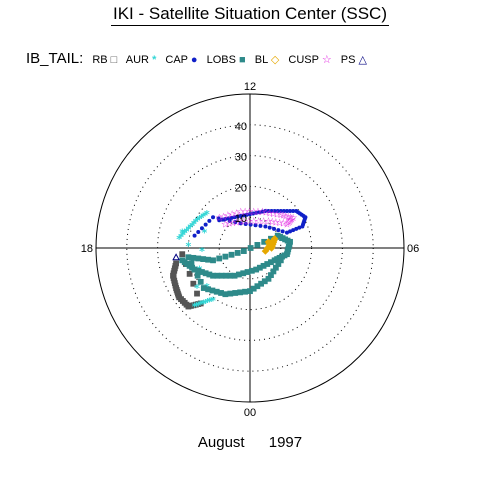 This screenshot has width=500, height=500. What do you see at coordinates (221, 442) in the screenshot?
I see `month-label: August` at bounding box center [221, 442].